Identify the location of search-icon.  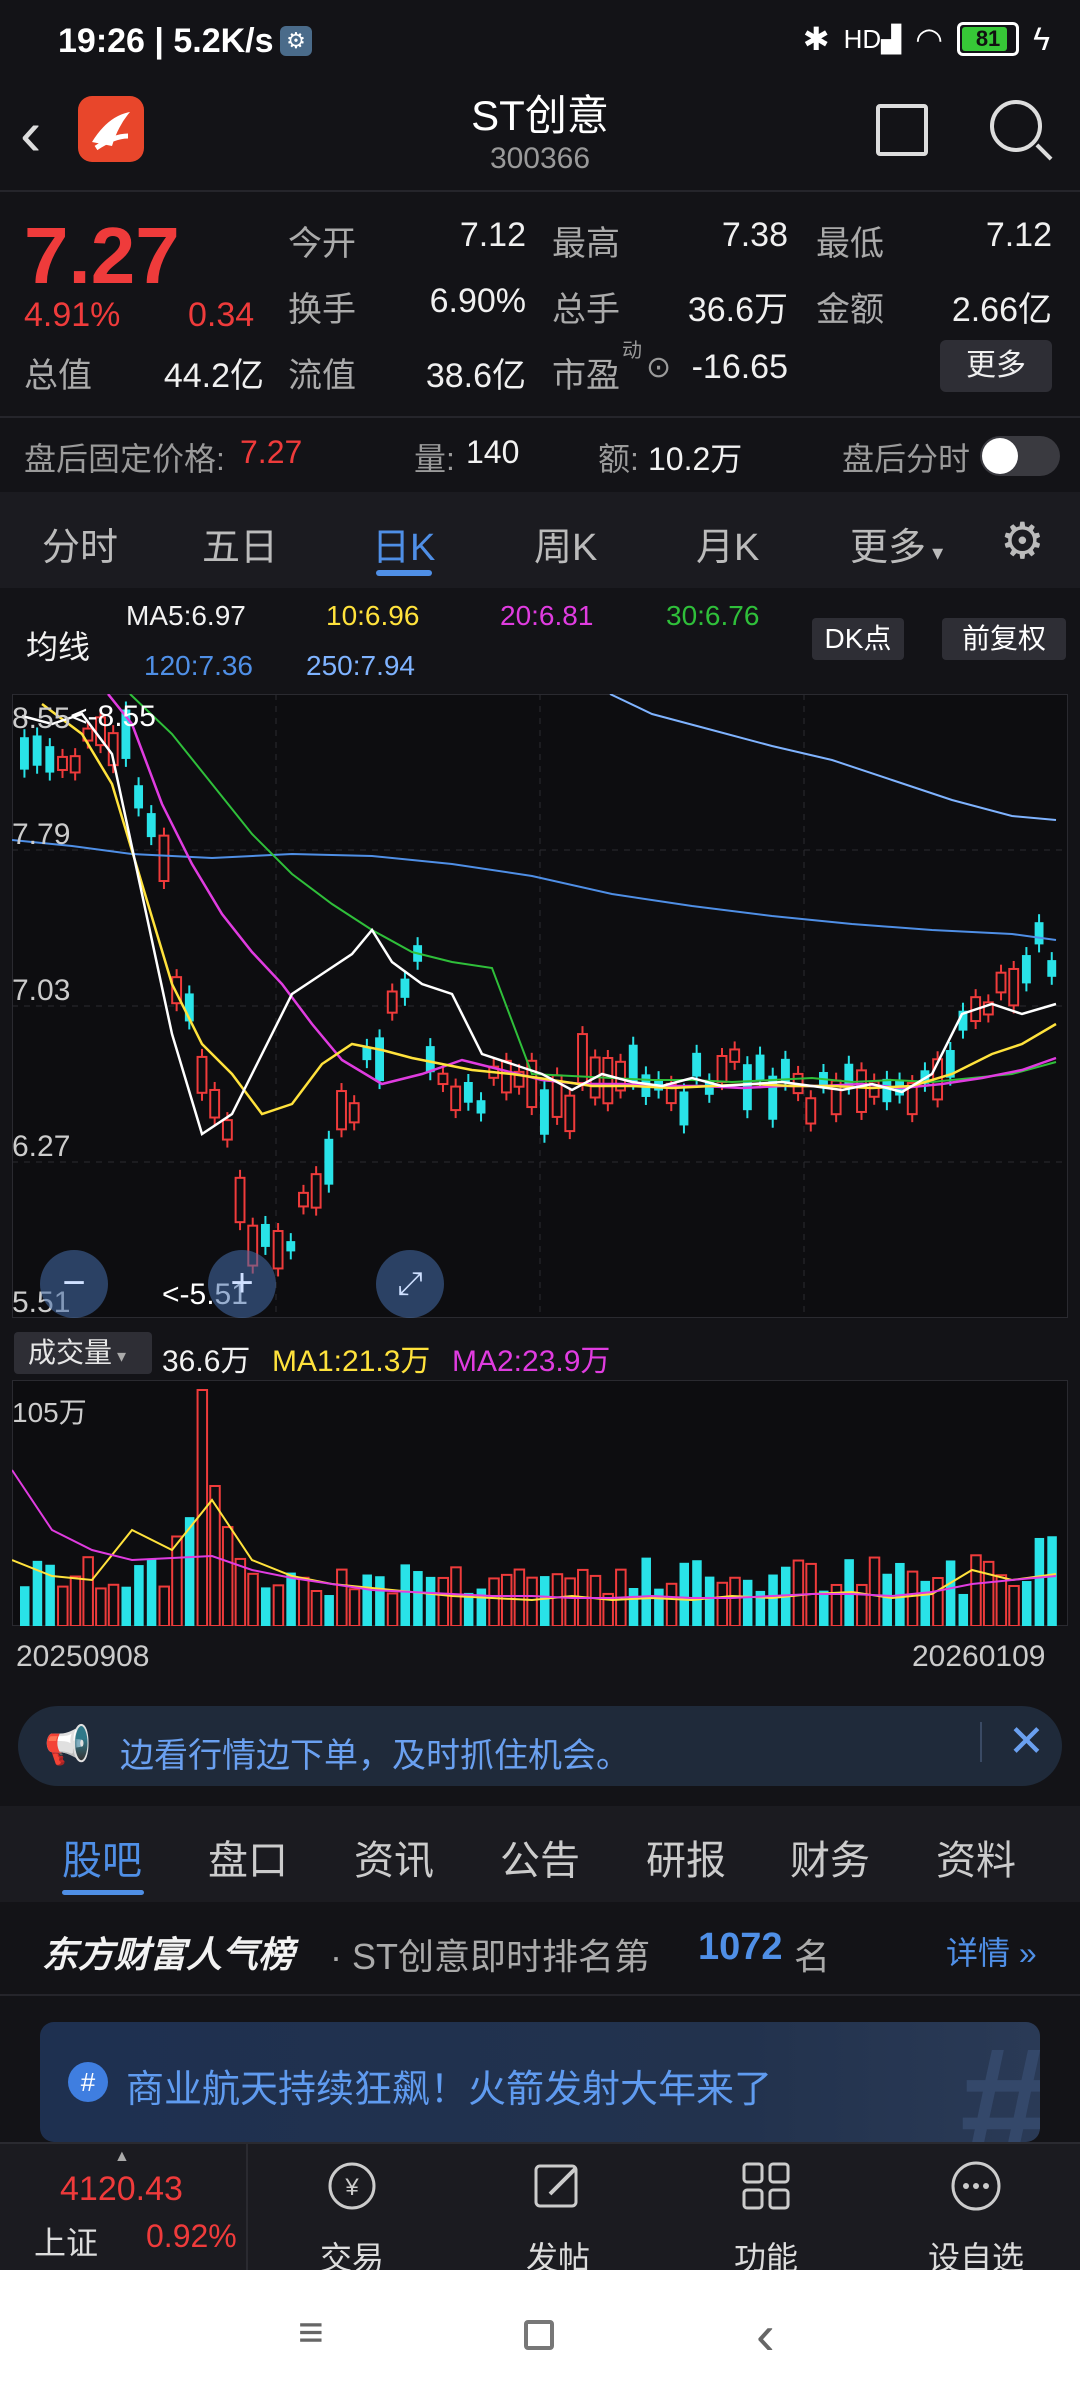
(1016, 126).